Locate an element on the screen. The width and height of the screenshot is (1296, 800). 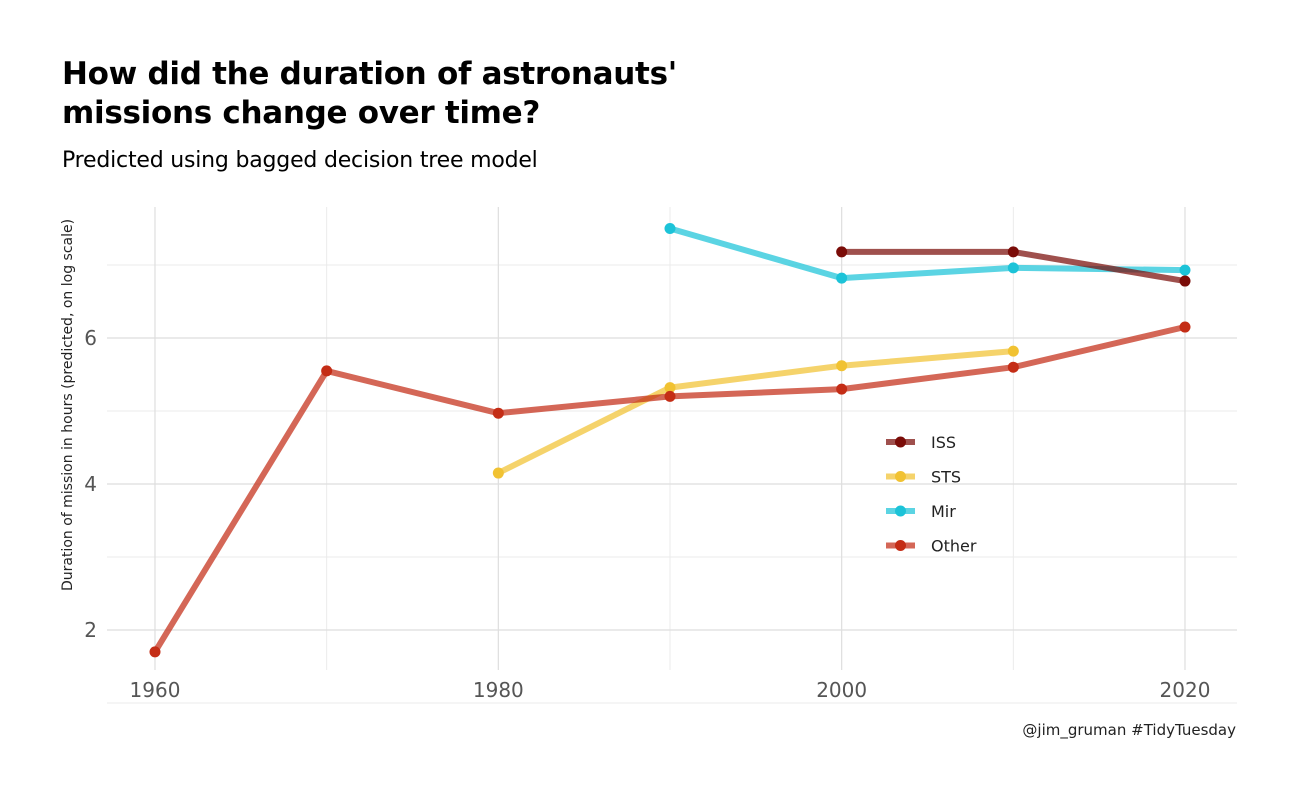
series-line-sts is located at coordinates (755, 412).